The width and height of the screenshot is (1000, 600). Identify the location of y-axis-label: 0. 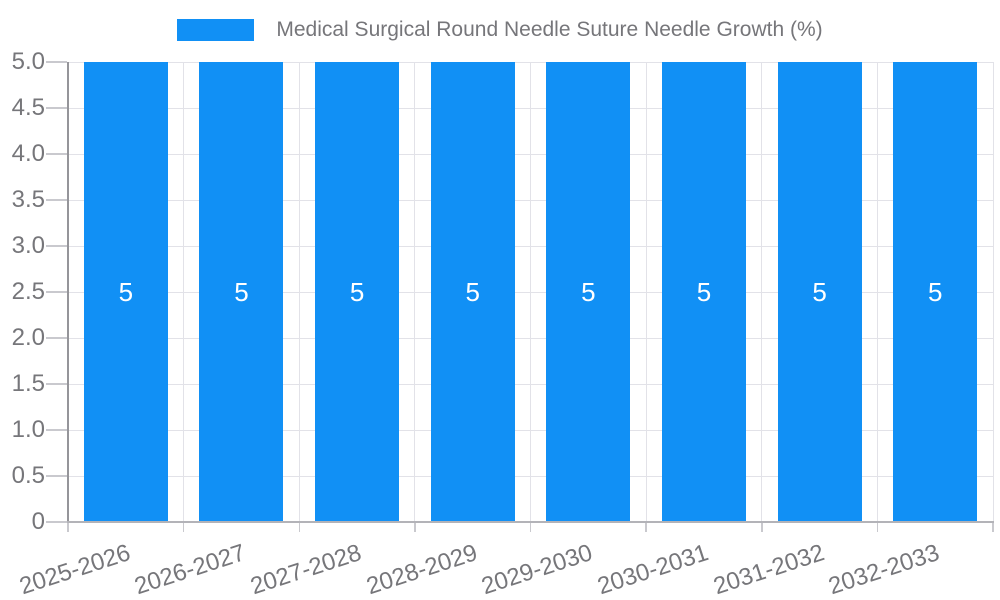
(38, 521).